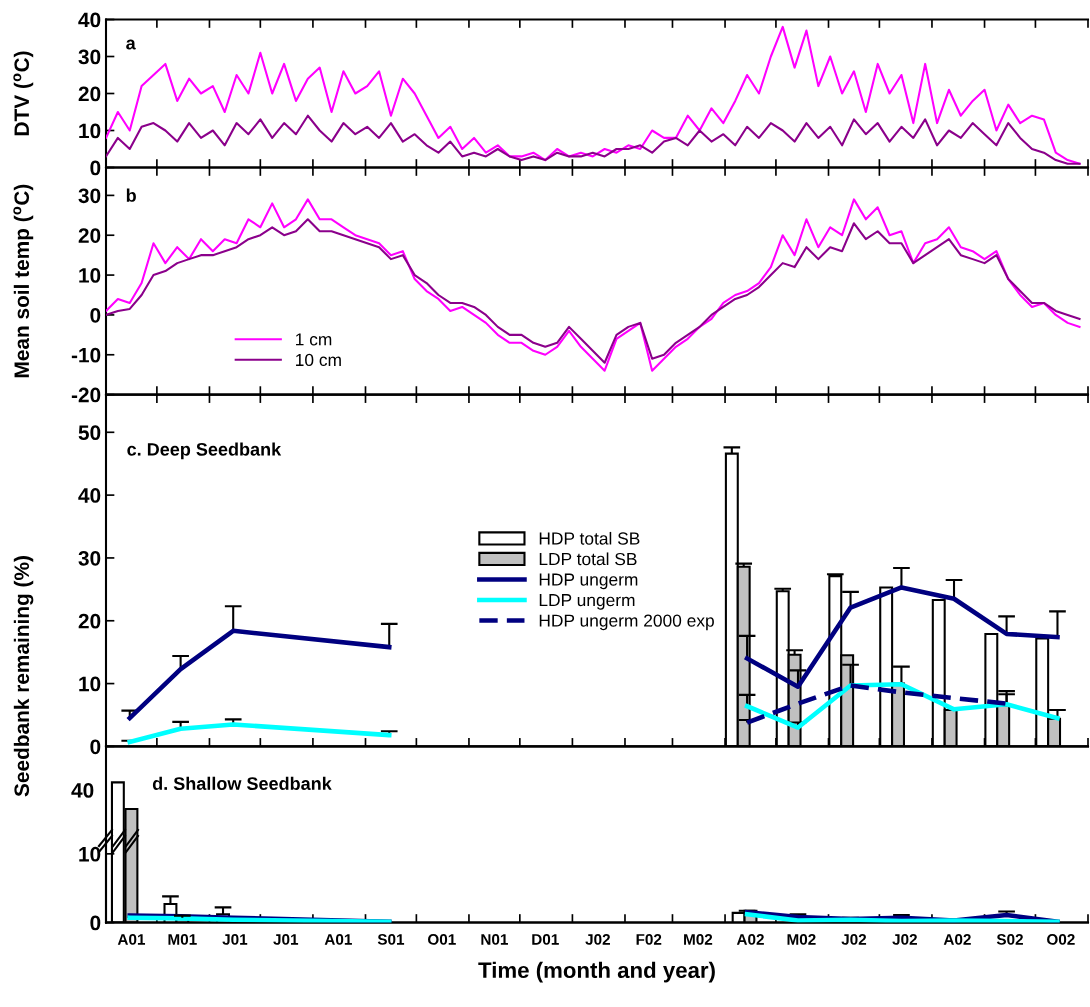 The height and width of the screenshot is (1007, 1090). I want to click on annotation: a, so click(131, 44).